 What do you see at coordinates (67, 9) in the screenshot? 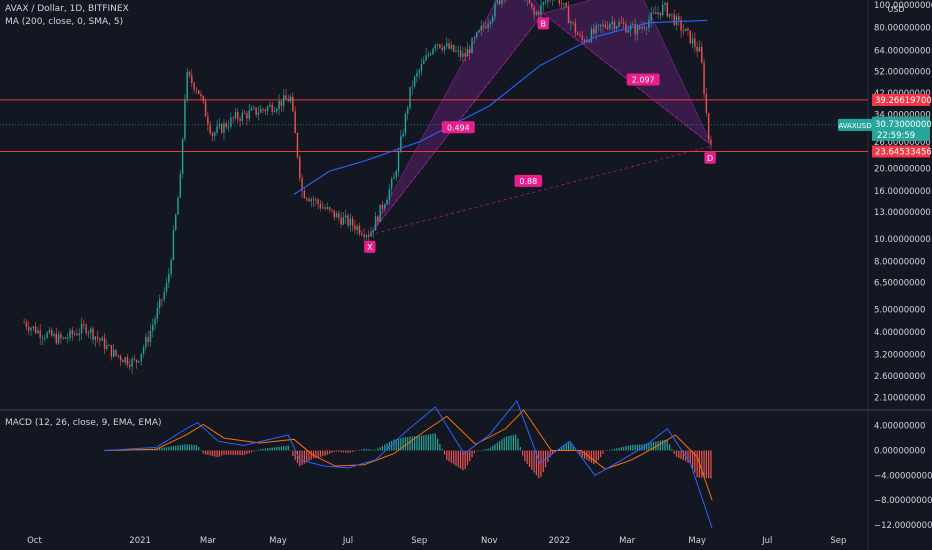
I see `symbol-title: AVAX / Dollar, 1D, BITFINEX` at bounding box center [67, 9].